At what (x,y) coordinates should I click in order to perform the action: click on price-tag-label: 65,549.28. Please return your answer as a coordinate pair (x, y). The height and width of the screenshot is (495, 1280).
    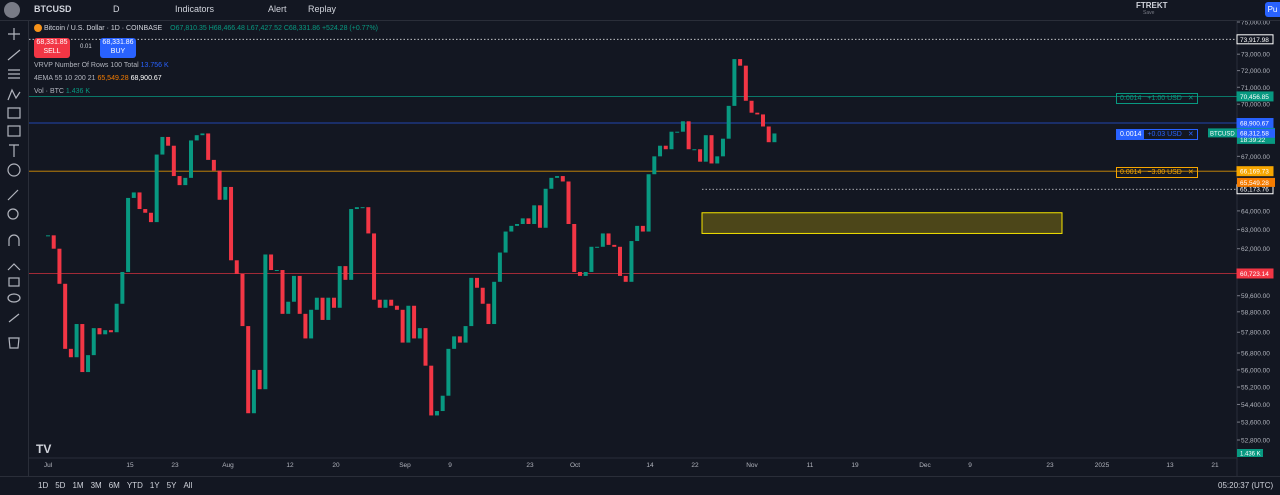
    Looking at the image, I should click on (1254, 183).